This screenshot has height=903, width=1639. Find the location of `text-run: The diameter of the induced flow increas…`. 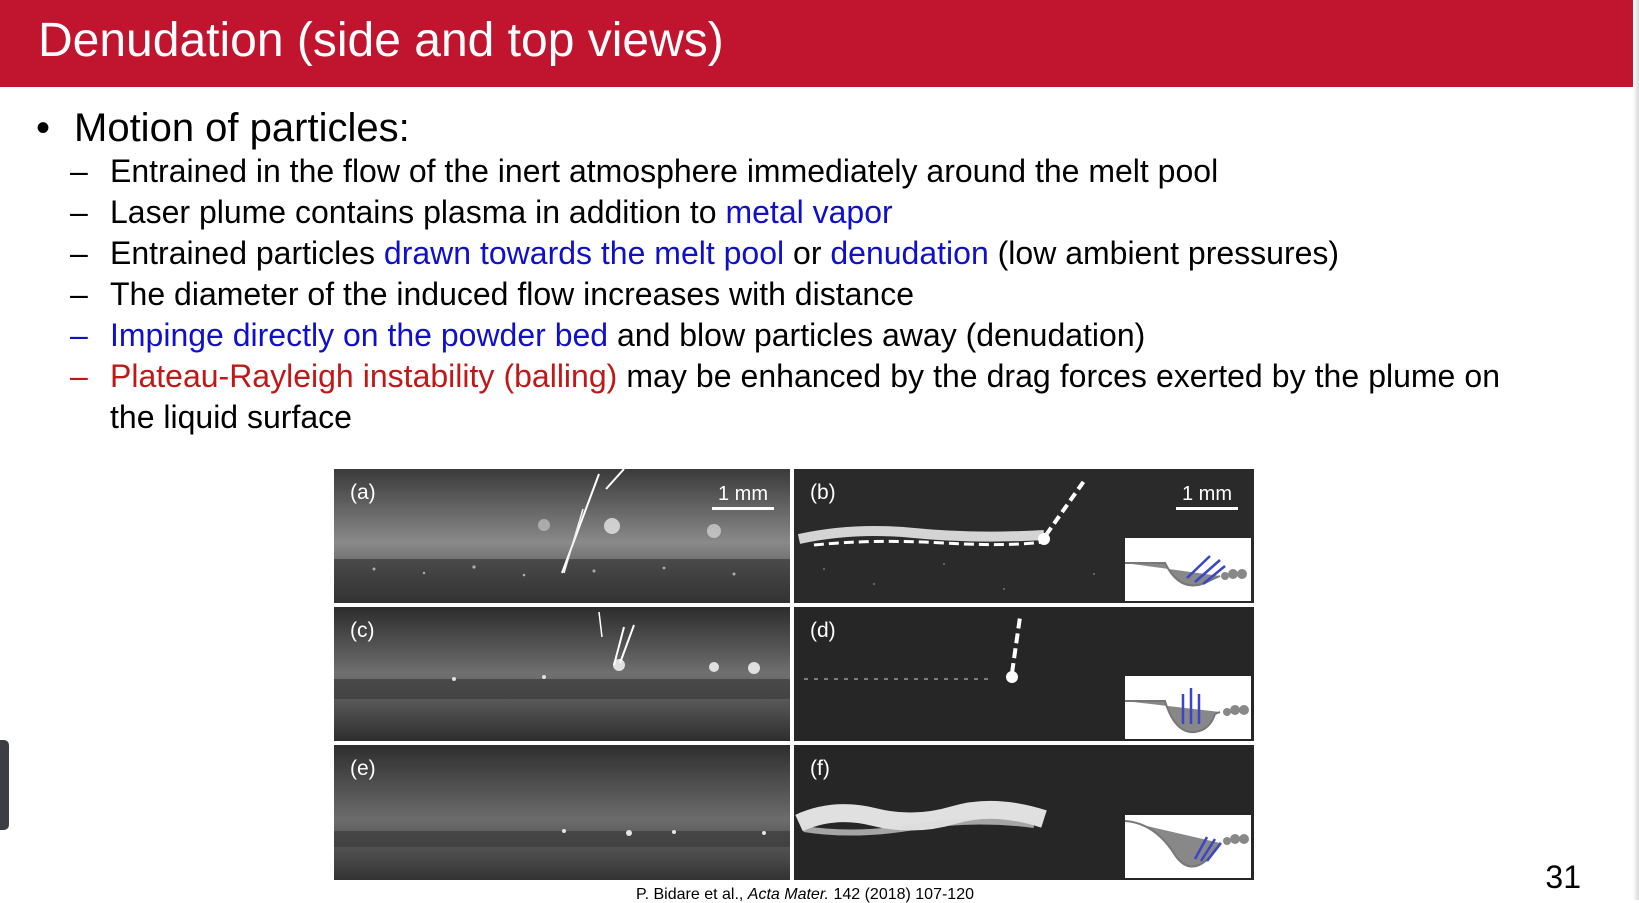

text-run: The diameter of the induced flow increas… is located at coordinates (512, 294).